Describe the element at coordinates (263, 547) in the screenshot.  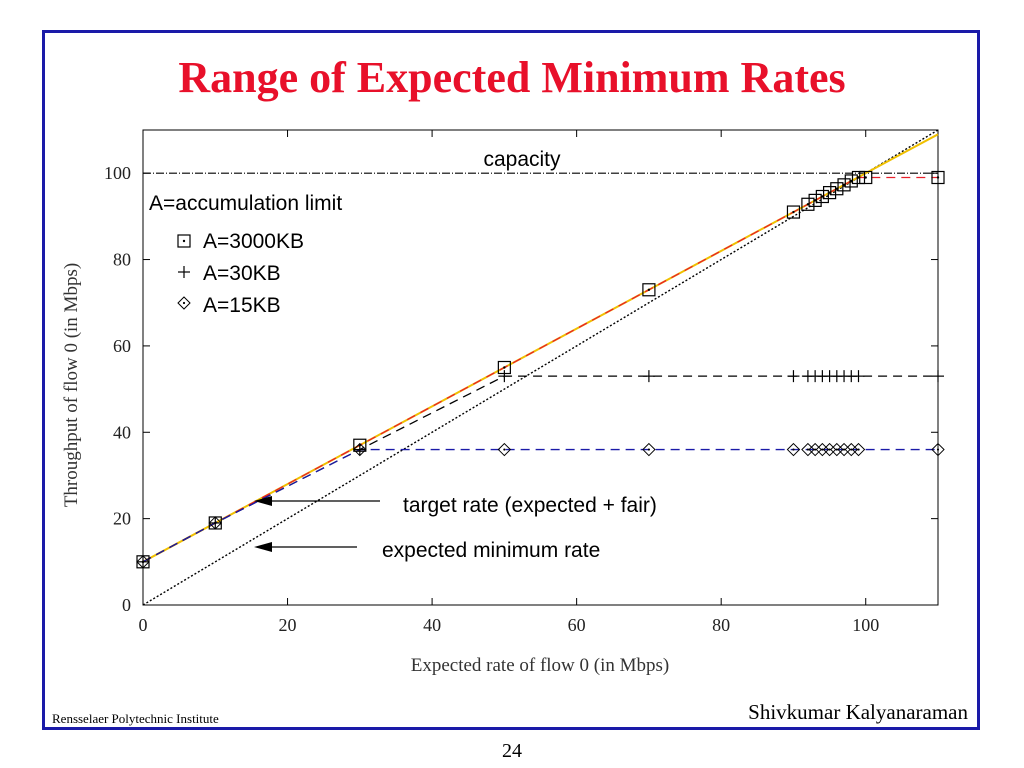
I see `expected-min-arrow-head` at that location.